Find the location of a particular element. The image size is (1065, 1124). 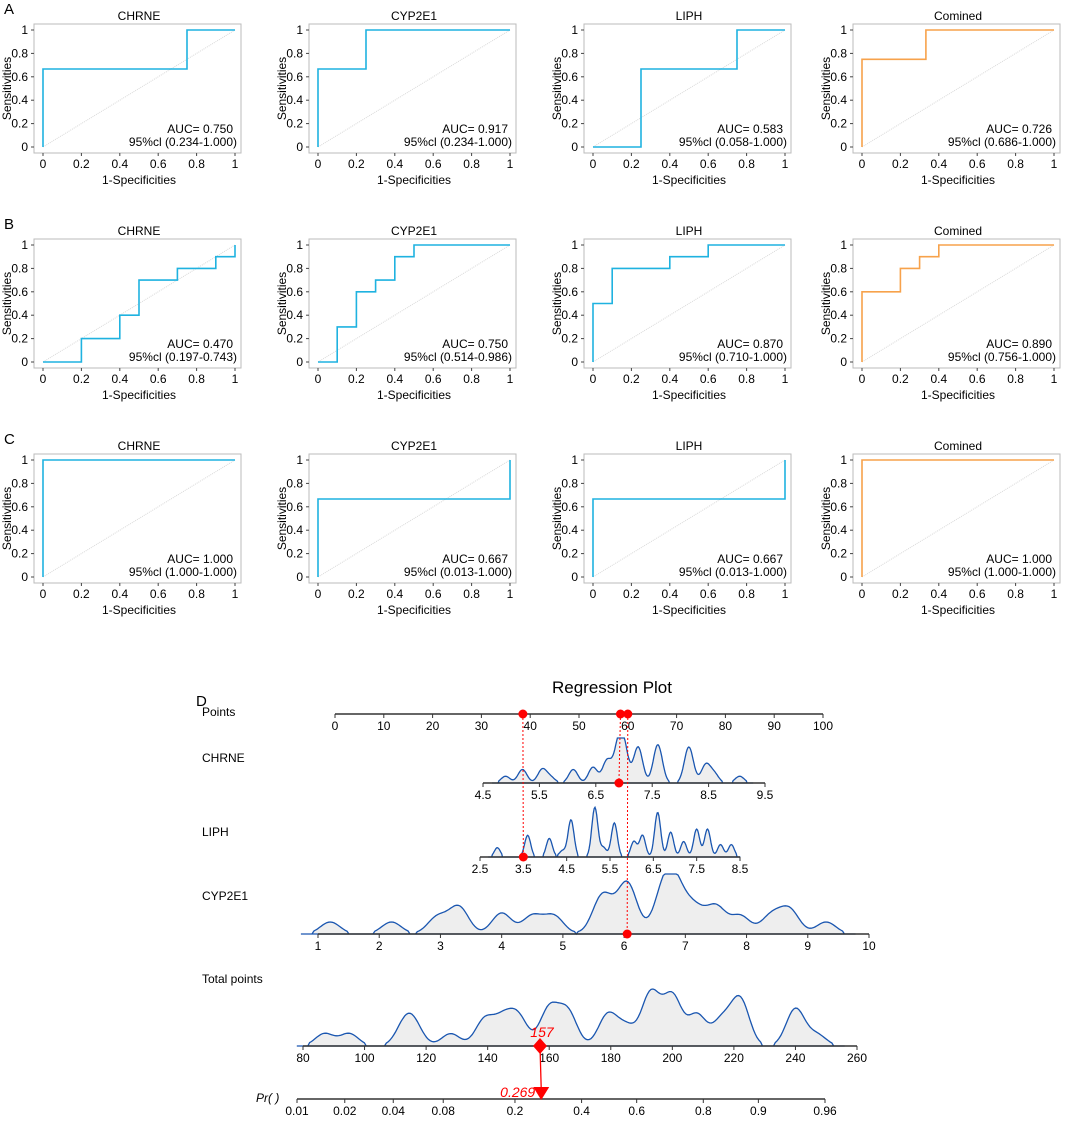

panel-title: CHRNE is located at coordinates (139, 446).